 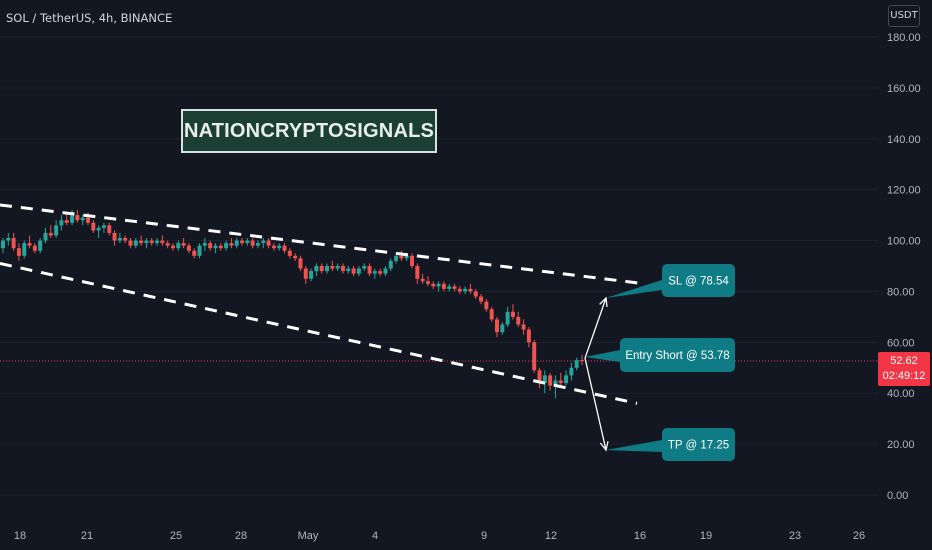 I want to click on y-tick-label: 60.00, so click(x=901, y=343).